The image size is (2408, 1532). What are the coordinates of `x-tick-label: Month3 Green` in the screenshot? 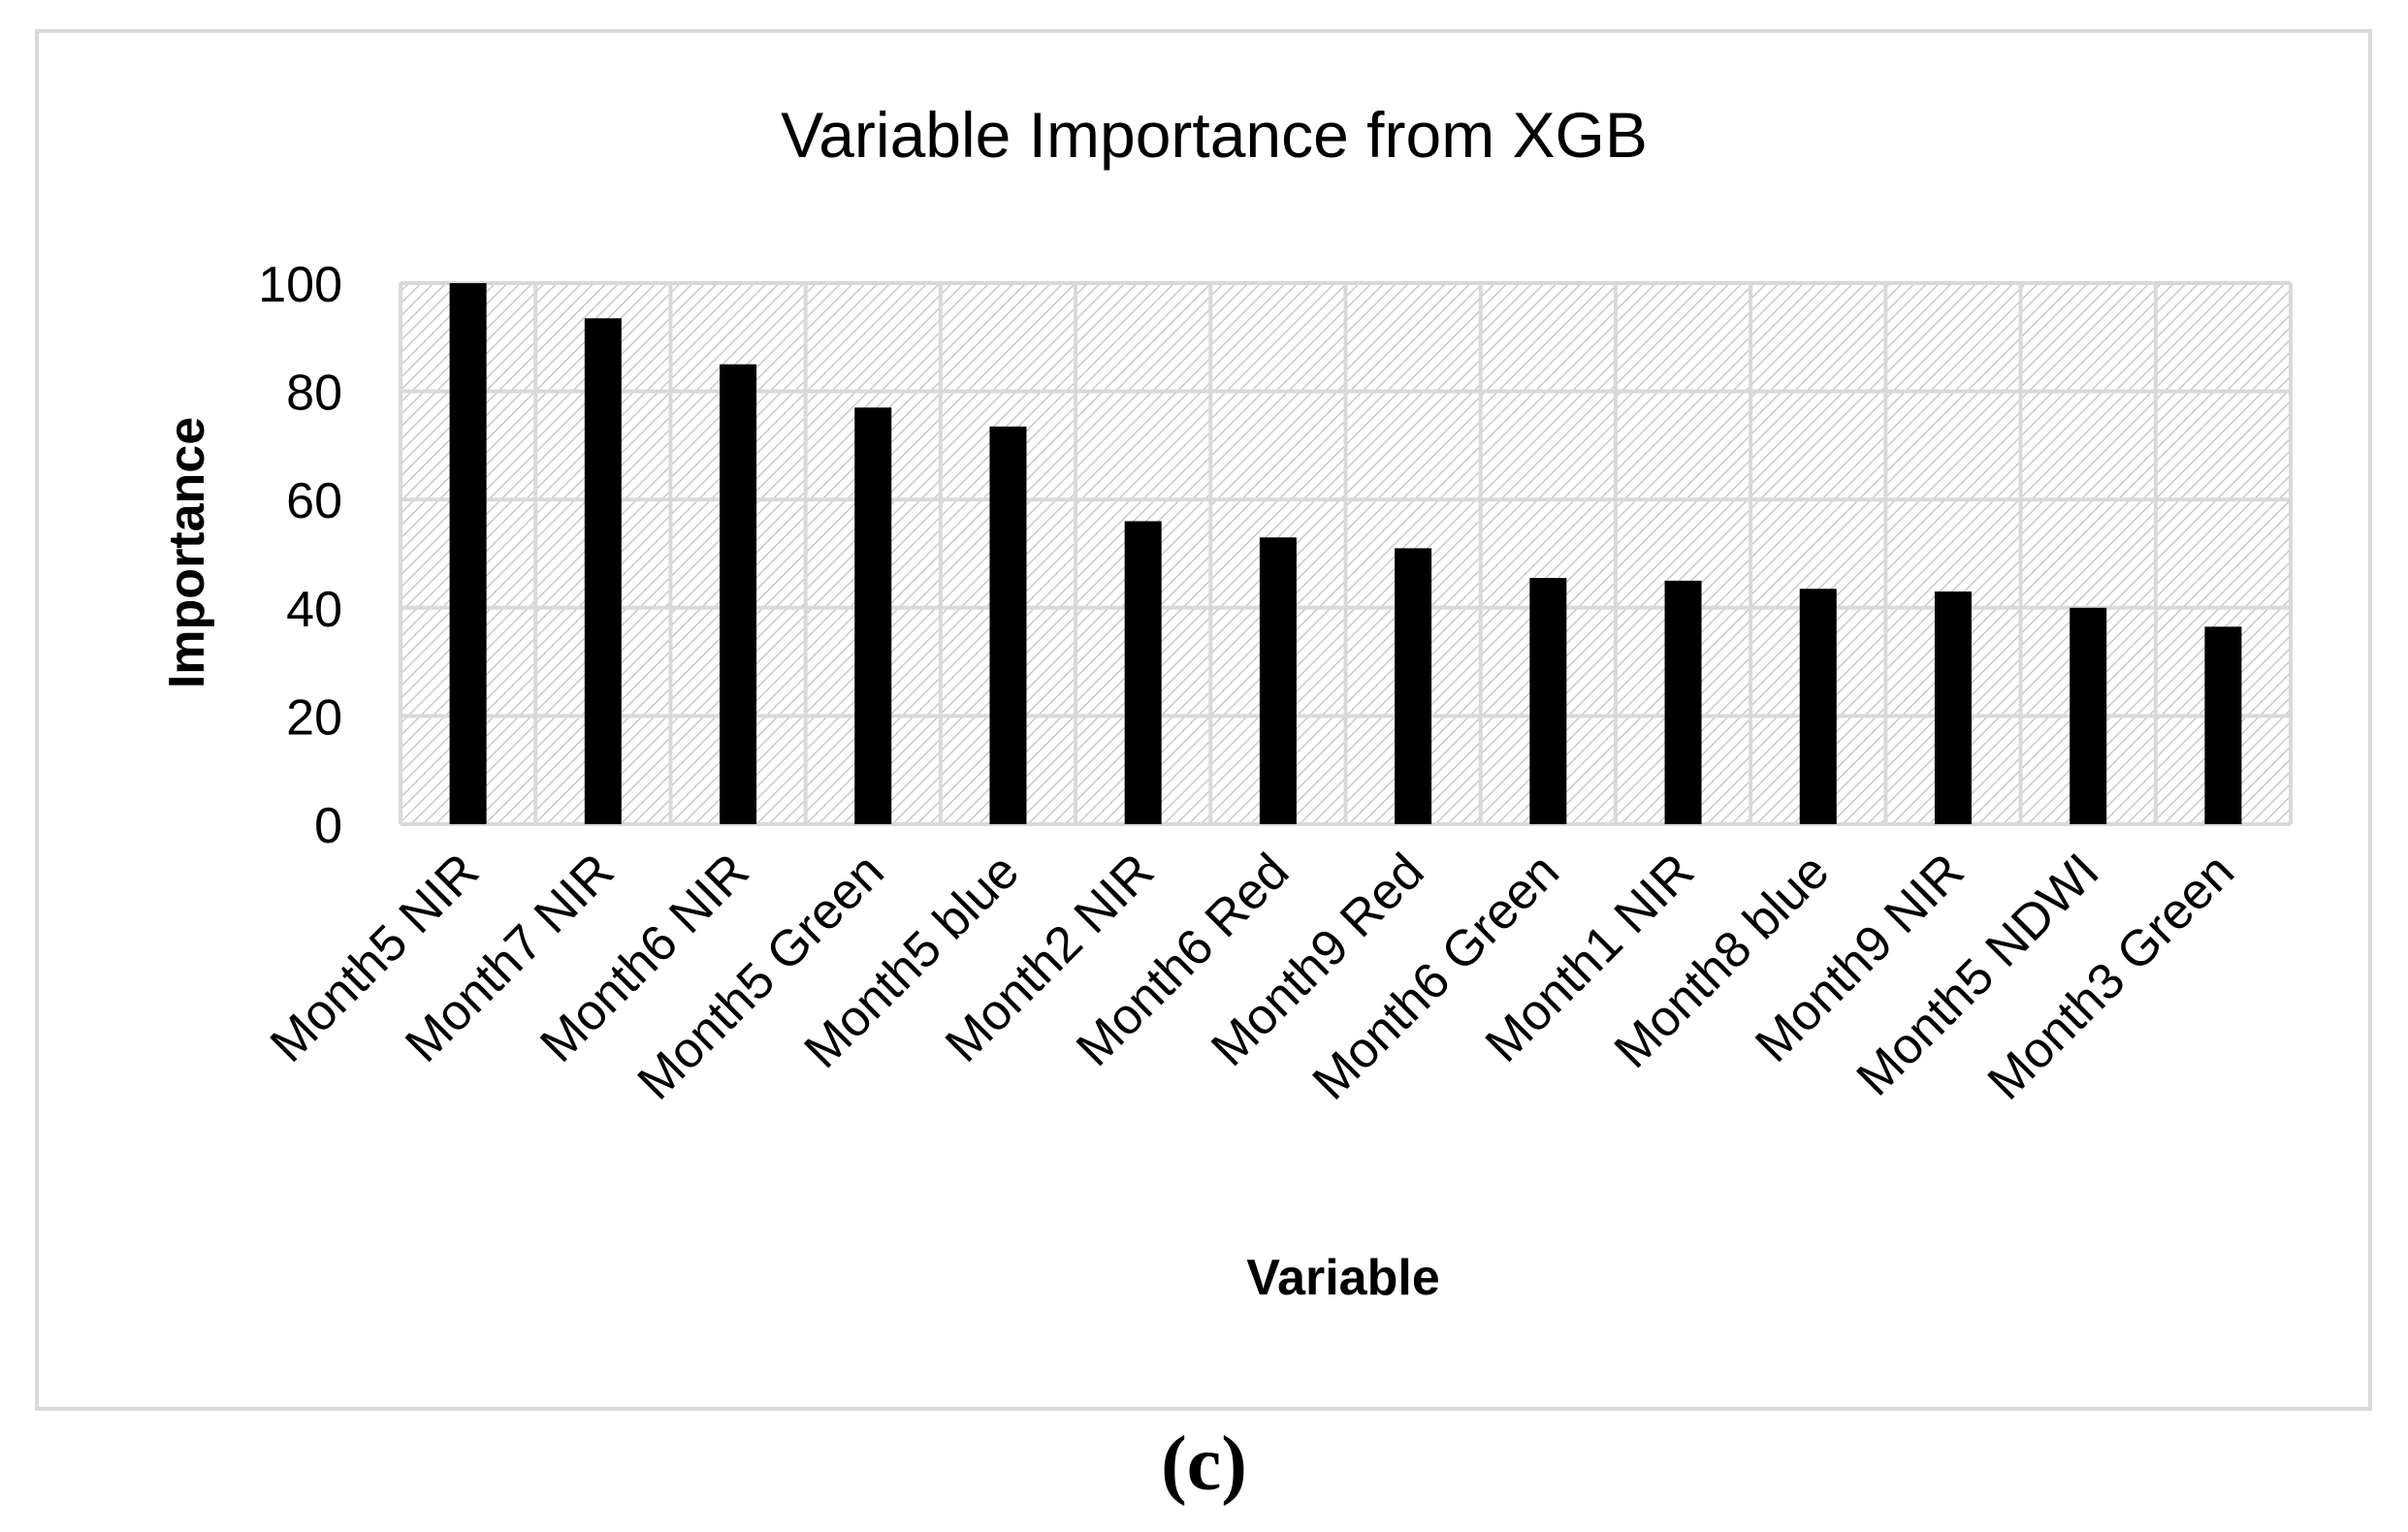 It's located at (2111, 976).